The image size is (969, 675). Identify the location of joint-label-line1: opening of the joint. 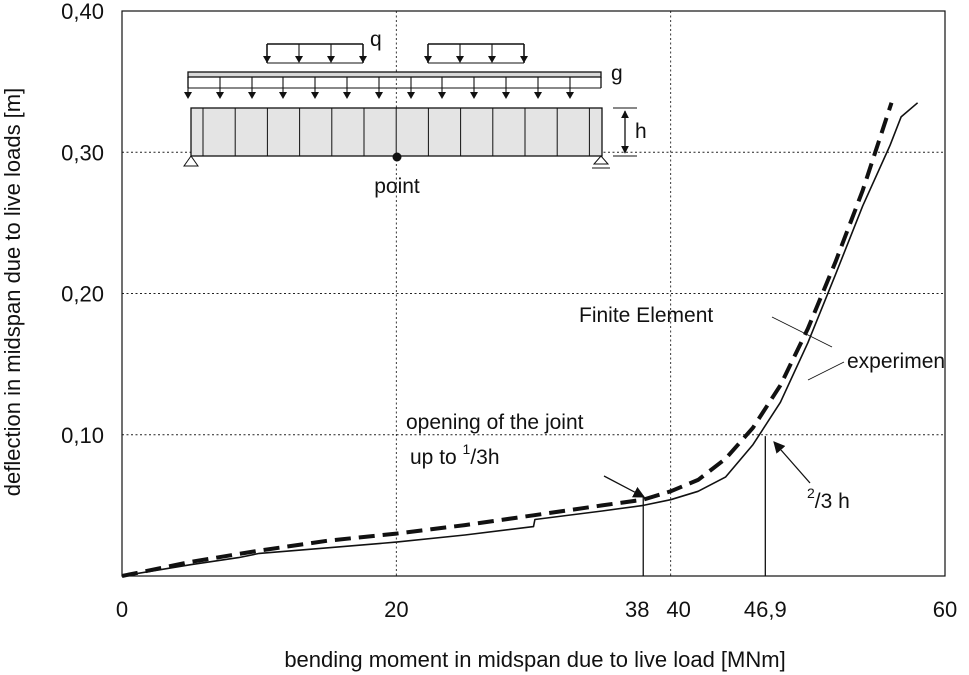
(495, 422).